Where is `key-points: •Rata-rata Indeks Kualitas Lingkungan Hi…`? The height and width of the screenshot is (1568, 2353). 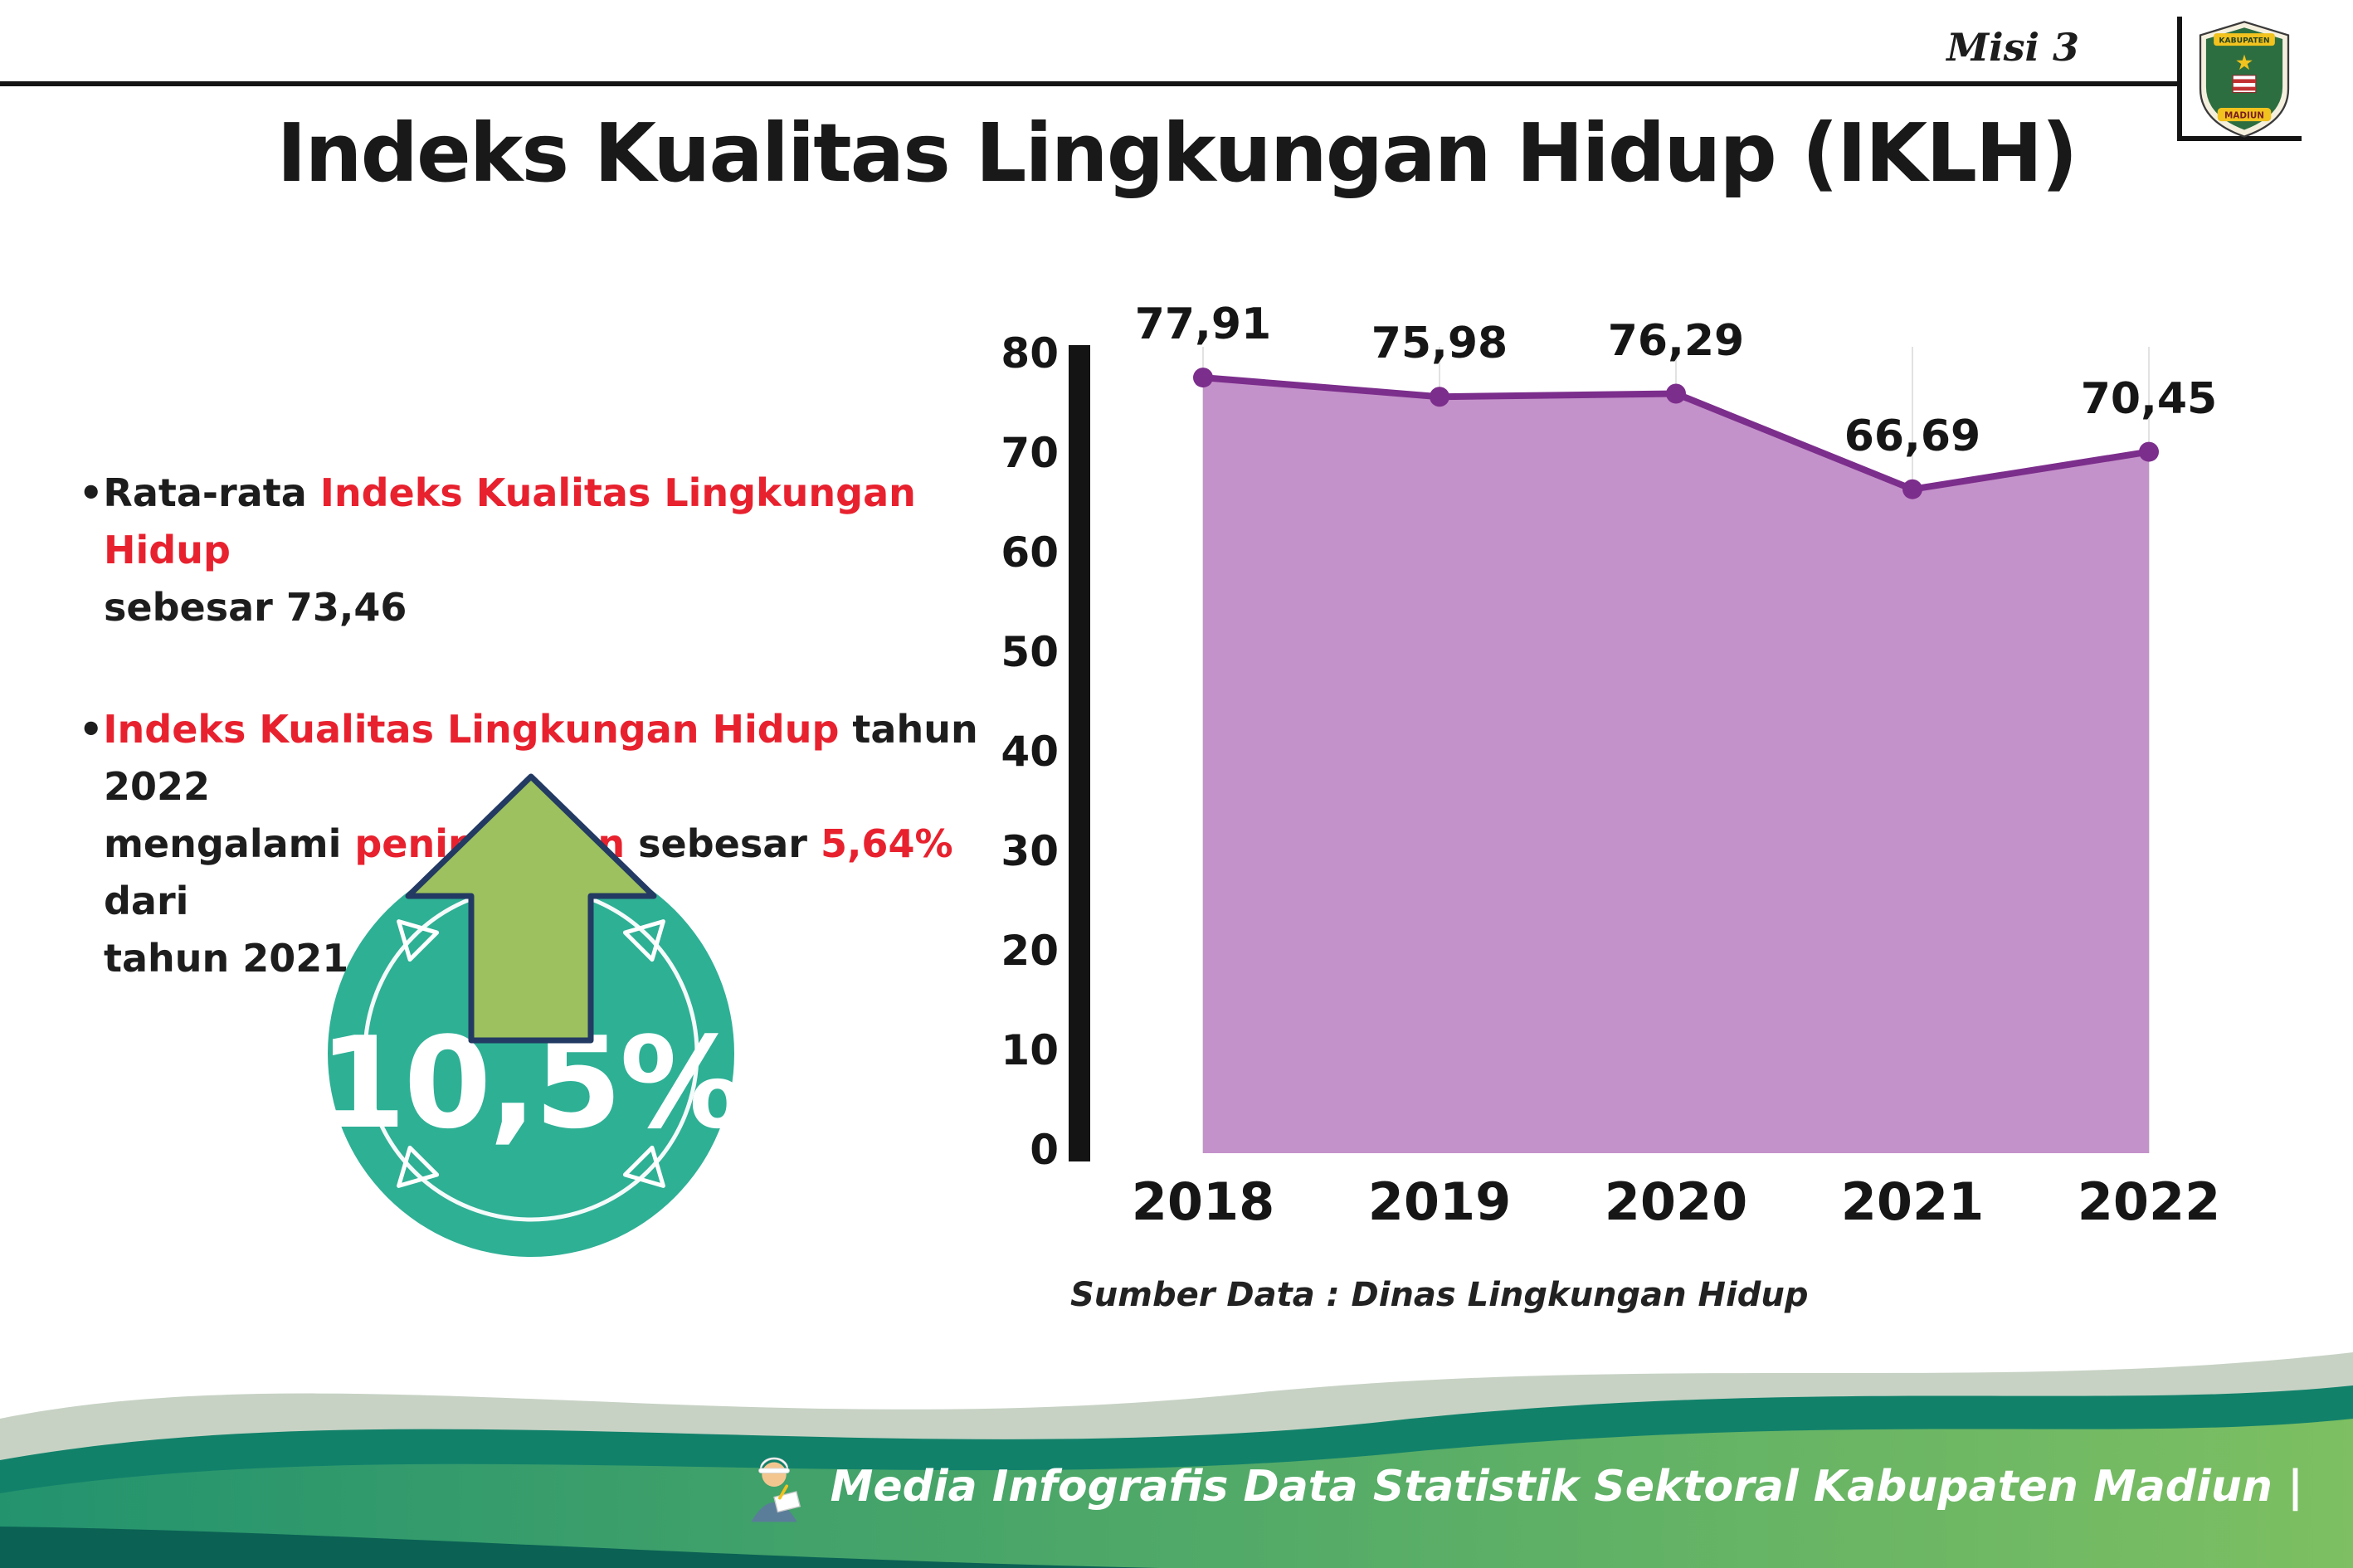 key-points: •Rata-rata Indeks Kualitas Lingkungan Hi… is located at coordinates (531, 758).